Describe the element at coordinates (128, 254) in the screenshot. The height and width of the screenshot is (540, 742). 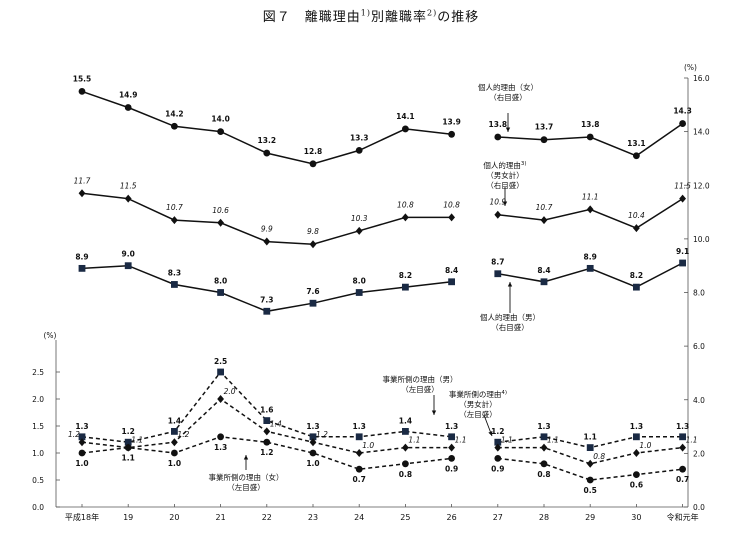
I see `data-label: 9.0` at that location.